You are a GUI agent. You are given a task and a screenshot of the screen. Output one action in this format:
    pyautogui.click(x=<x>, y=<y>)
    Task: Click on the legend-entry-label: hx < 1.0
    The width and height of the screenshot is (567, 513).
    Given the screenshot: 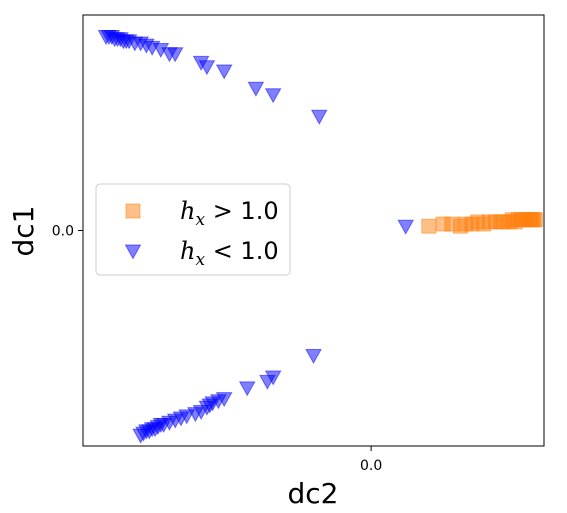 What is the action you would take?
    pyautogui.click(x=229, y=253)
    